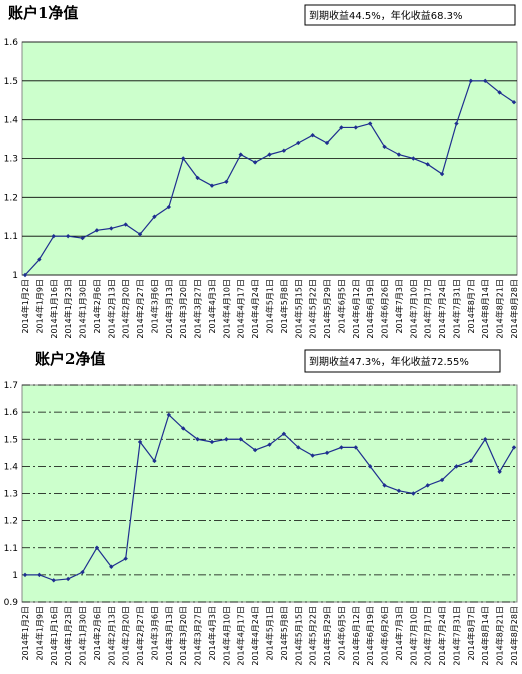  I want to click on annotation: 到期收益44.5%，年化收益68.3%, so click(386, 15).